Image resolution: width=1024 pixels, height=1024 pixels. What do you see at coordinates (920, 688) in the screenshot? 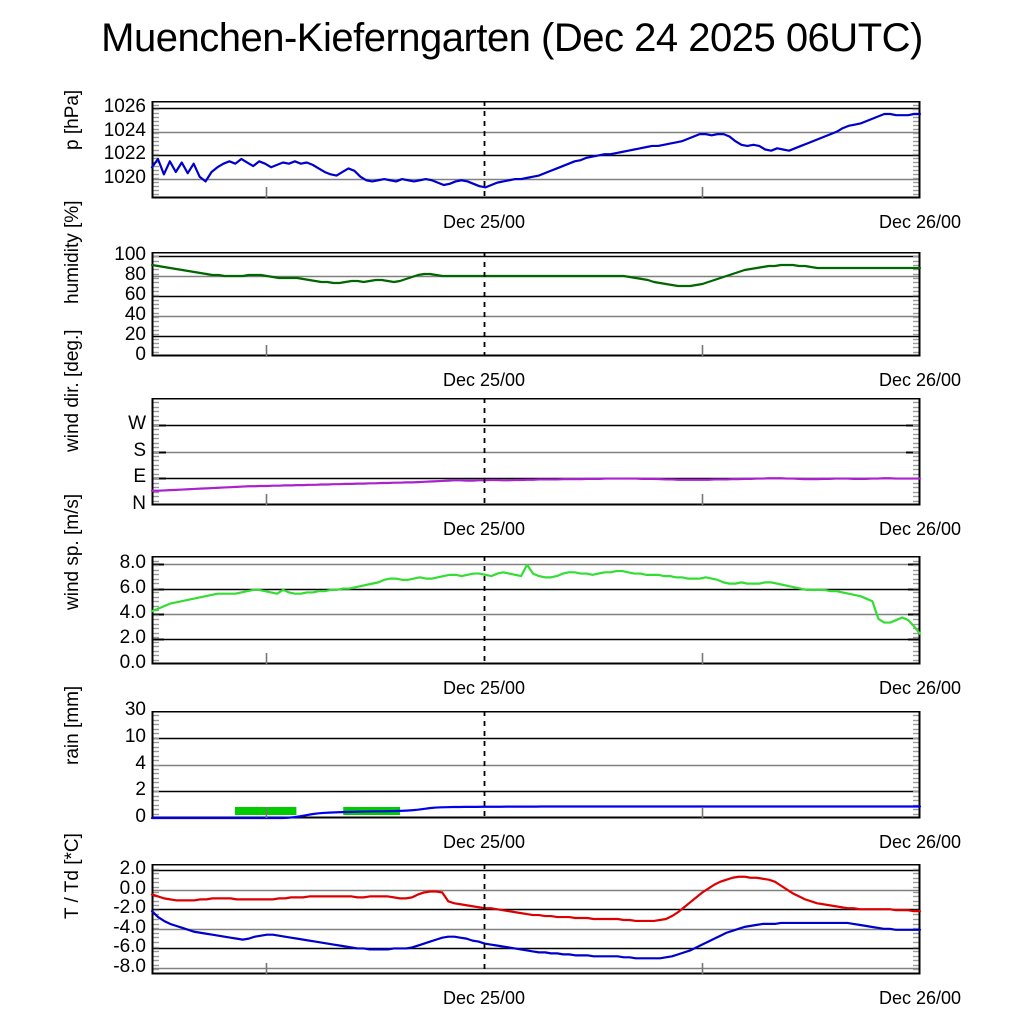
I see `xtick-wind_speed-1: Dec 26/00` at bounding box center [920, 688].